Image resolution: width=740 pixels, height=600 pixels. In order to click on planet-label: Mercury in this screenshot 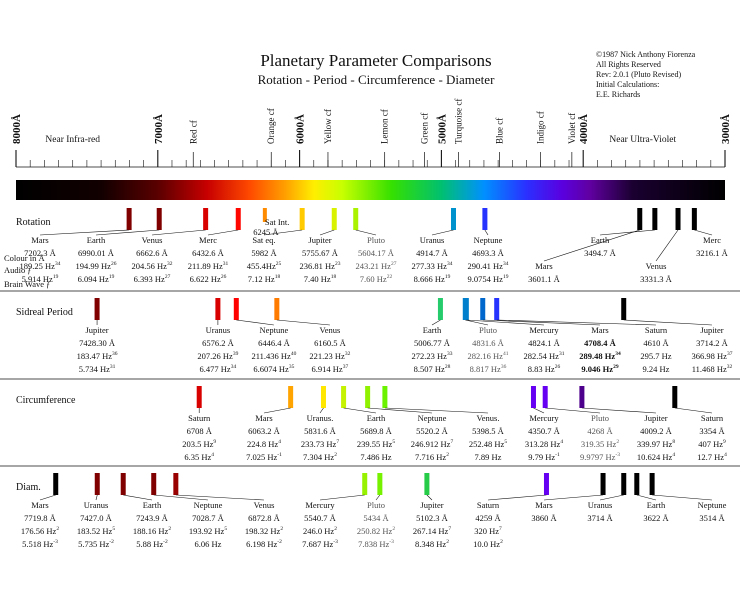, I will do `click(320, 505)`.